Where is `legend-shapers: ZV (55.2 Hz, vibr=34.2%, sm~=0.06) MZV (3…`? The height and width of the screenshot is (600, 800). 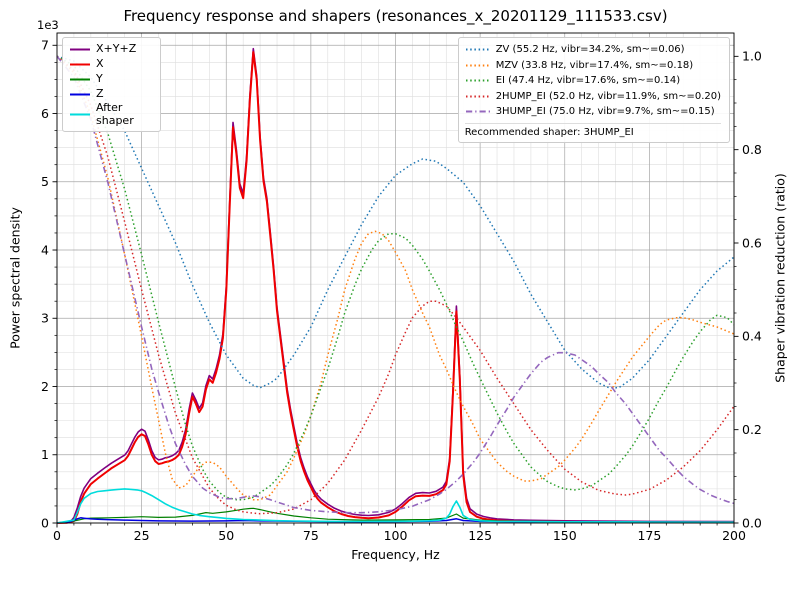 legend-shapers: ZV (55.2 Hz, vibr=34.2%, sm~=0.06) MZV (3… is located at coordinates (593, 90).